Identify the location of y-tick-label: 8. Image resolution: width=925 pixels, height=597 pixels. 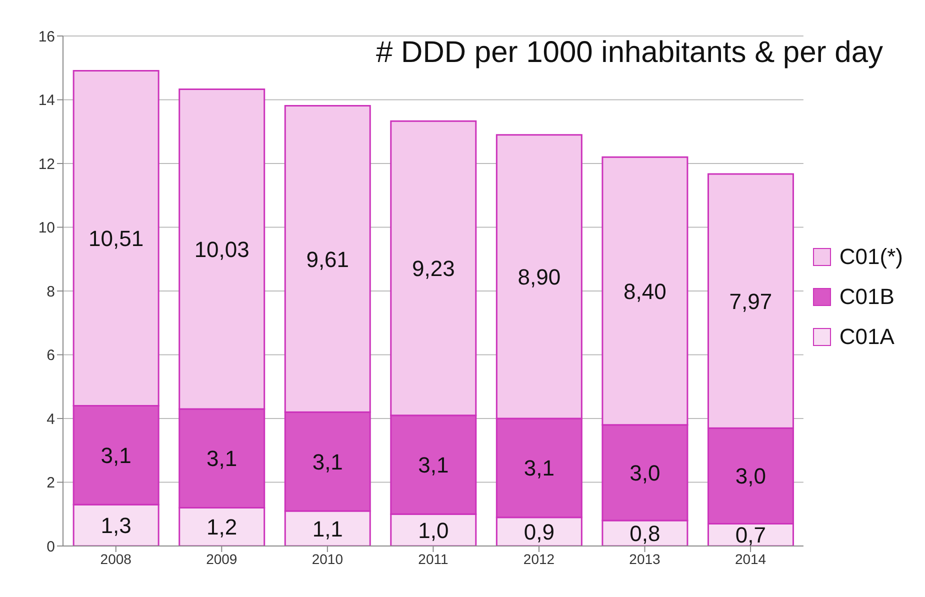
(50, 291).